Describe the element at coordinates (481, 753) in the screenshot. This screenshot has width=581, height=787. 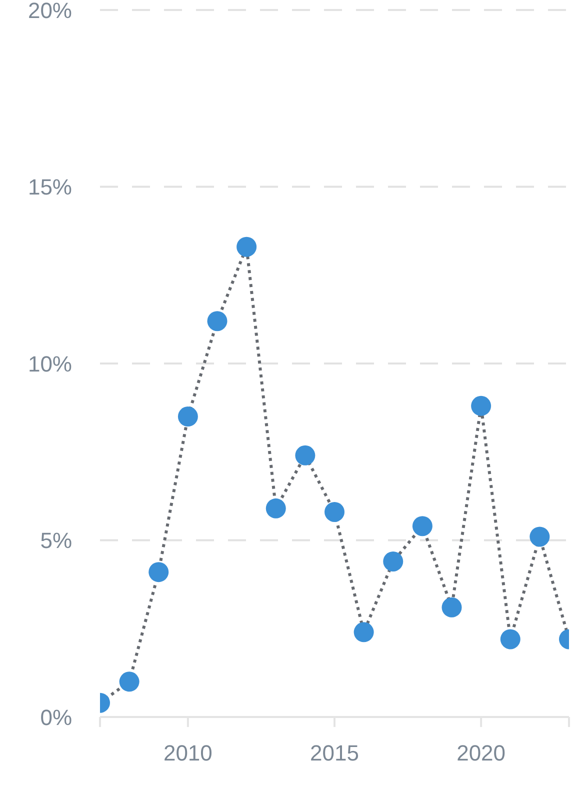
I see `x-tick-label: 2020` at that location.